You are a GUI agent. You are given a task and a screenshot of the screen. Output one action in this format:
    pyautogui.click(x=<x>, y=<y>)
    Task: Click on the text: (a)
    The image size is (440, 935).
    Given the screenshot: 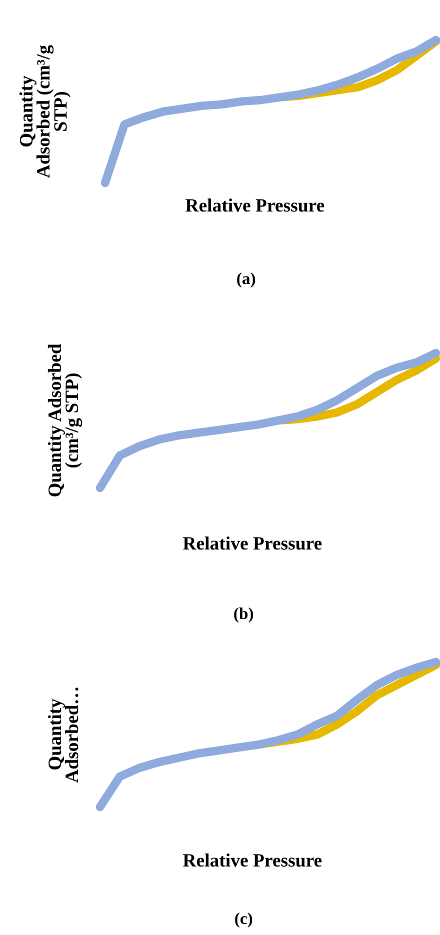 What is the action you would take?
    pyautogui.click(x=246, y=280)
    